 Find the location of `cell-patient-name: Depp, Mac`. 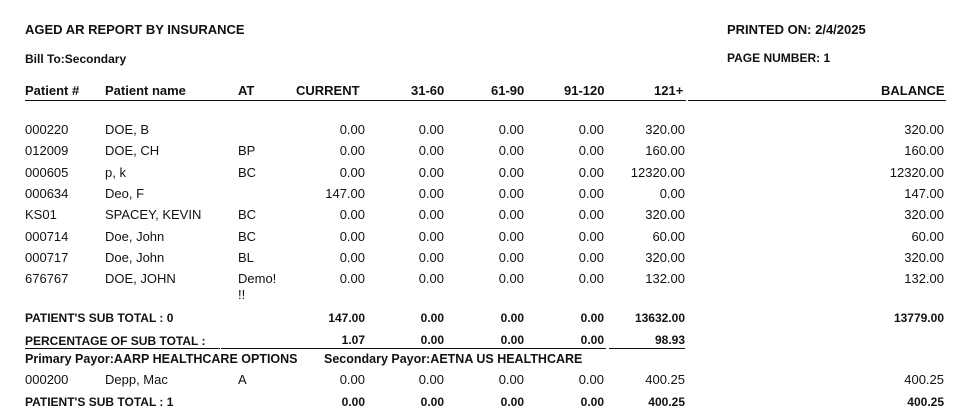

cell-patient-name: Depp, Mac is located at coordinates (136, 379).